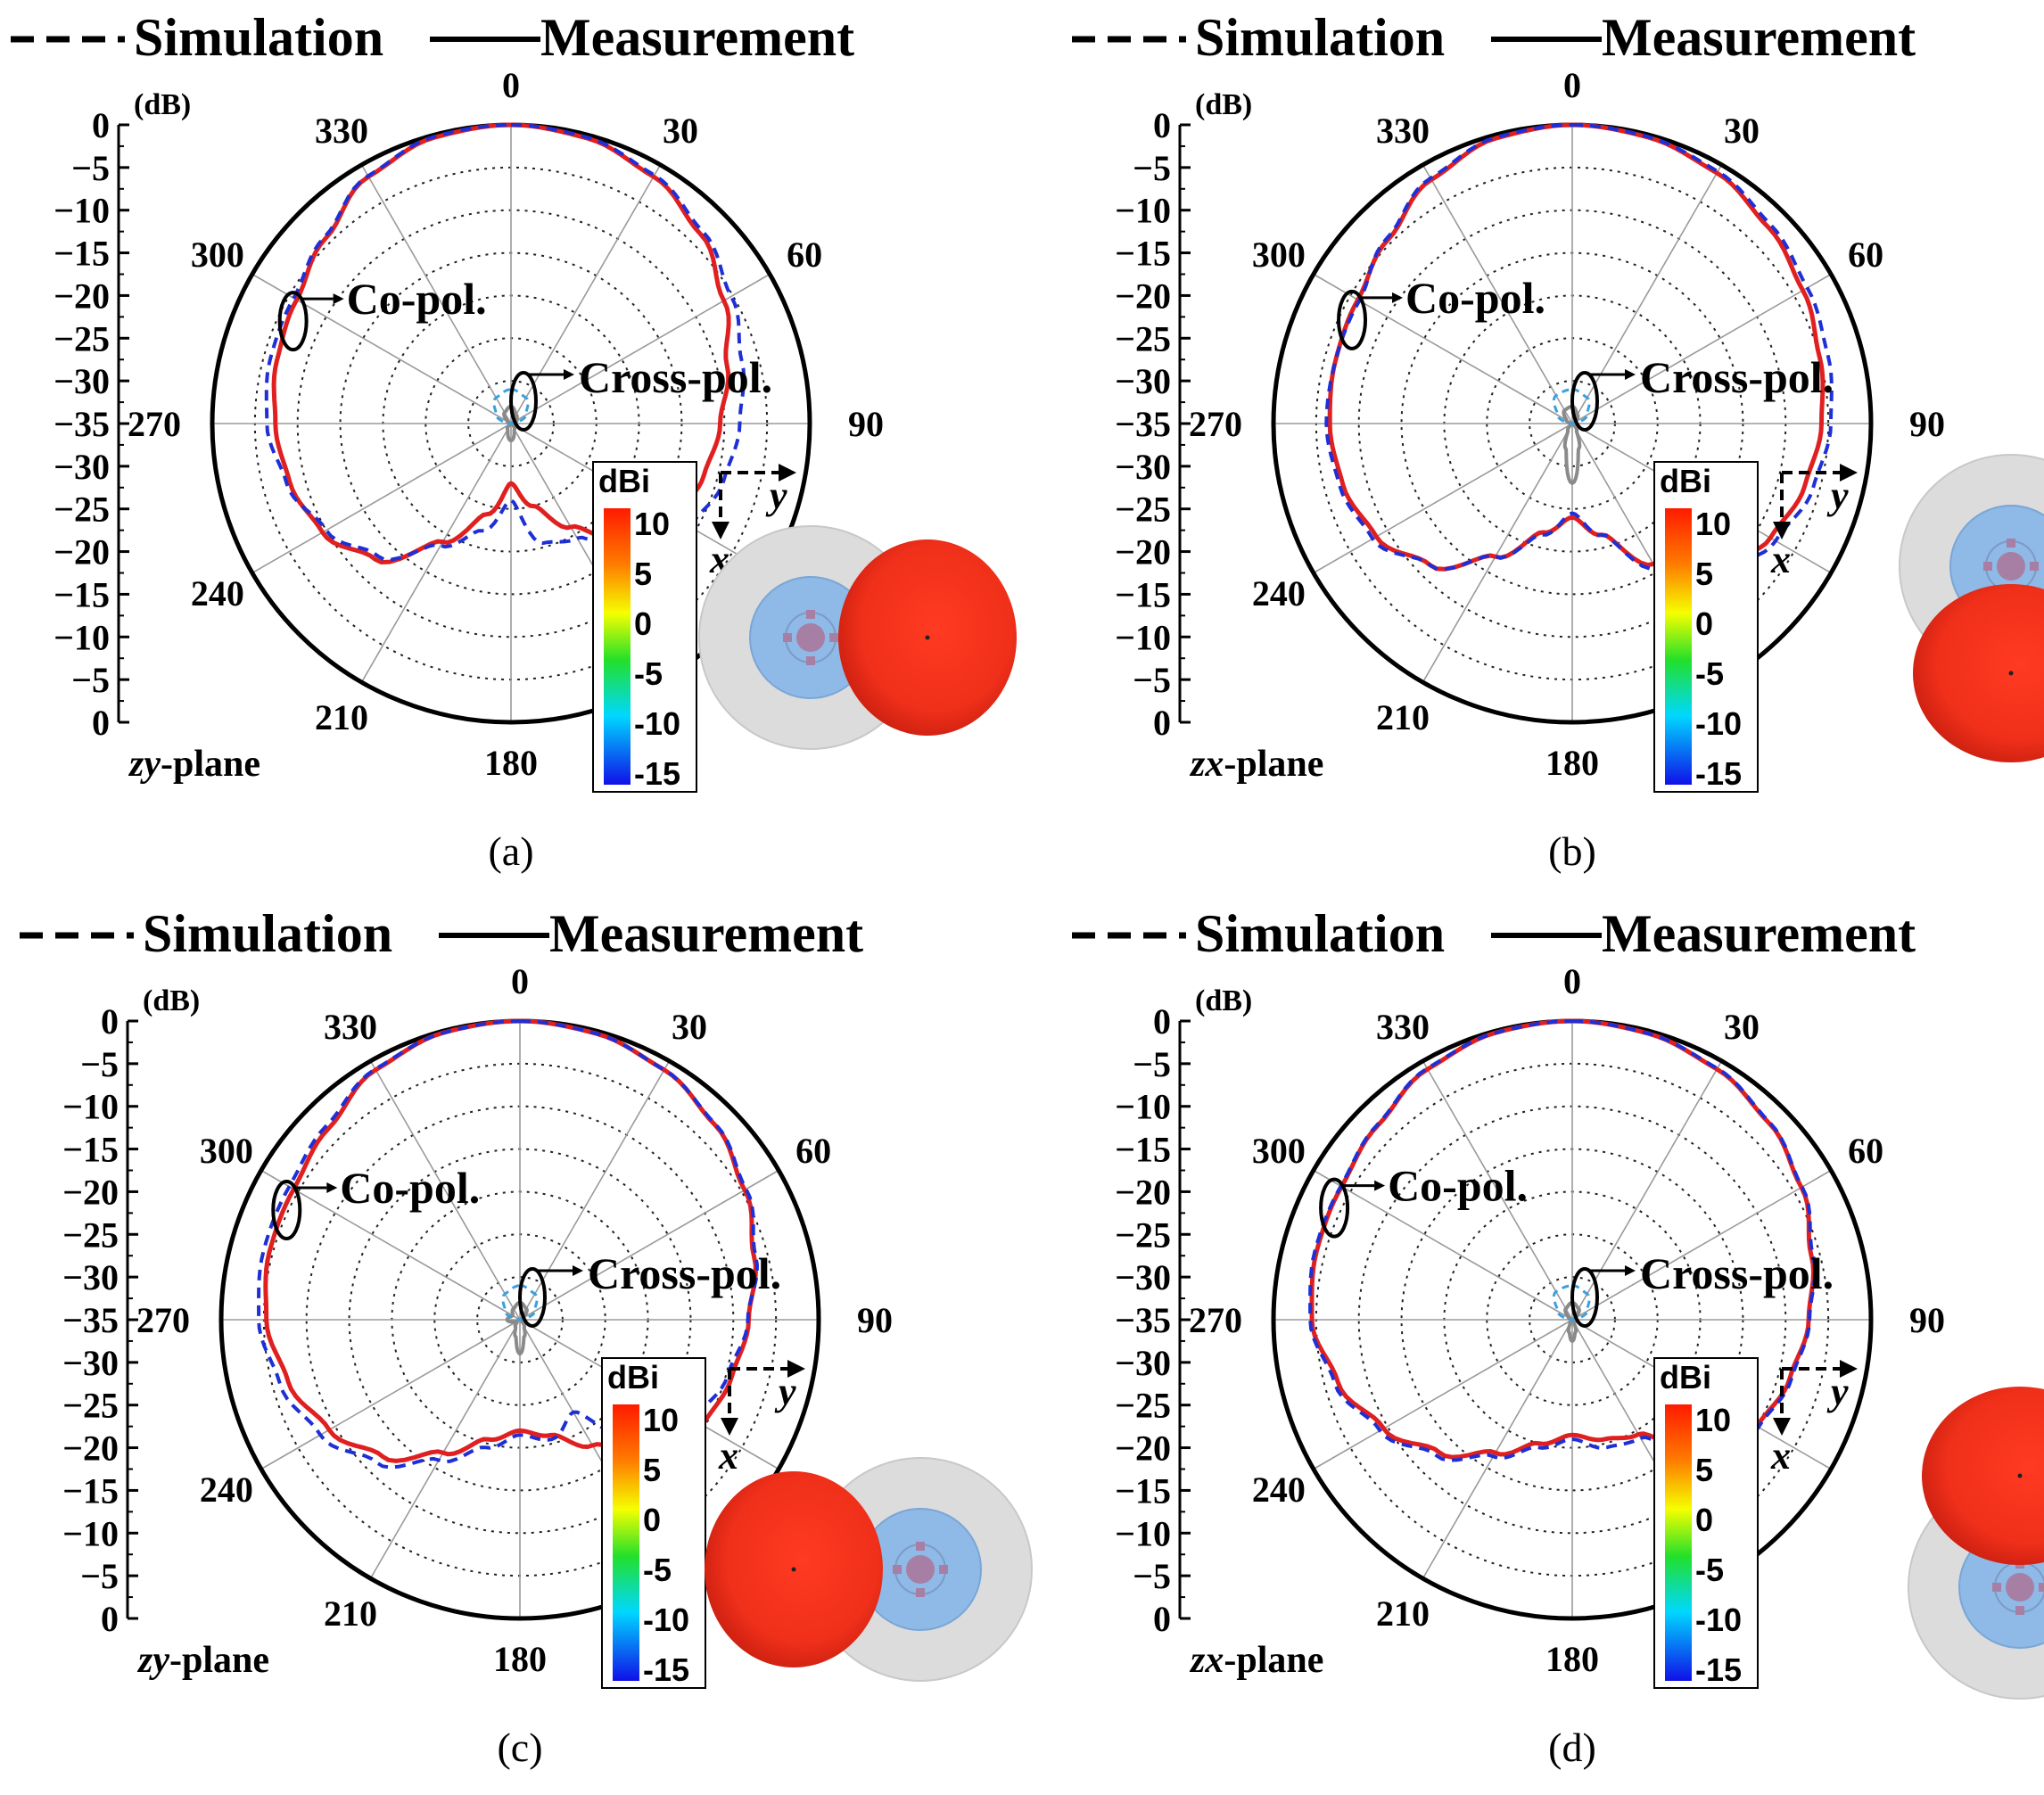 This screenshot has width=2044, height=1795. What do you see at coordinates (1458, 1186) in the screenshot?
I see `copol-label: Co-pol.` at bounding box center [1458, 1186].